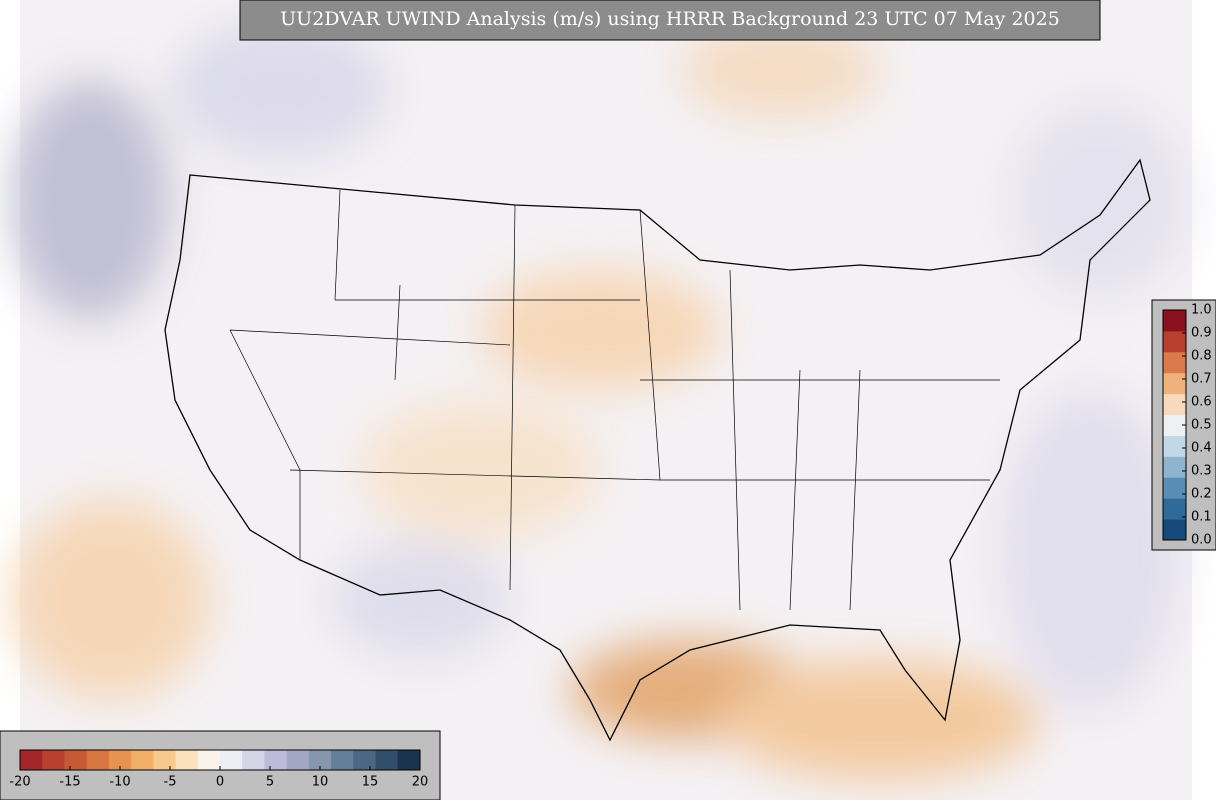  I want to click on colorbar-tick-label: -10, so click(119, 782).